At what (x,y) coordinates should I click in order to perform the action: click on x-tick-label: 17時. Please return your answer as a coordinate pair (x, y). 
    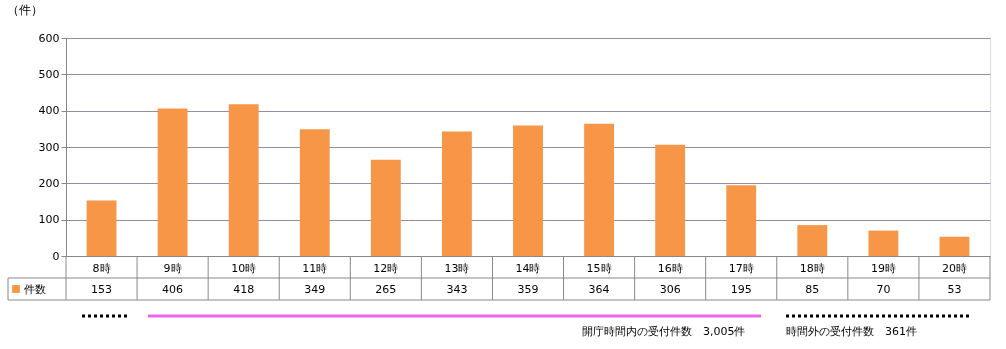
    Looking at the image, I should click on (741, 268).